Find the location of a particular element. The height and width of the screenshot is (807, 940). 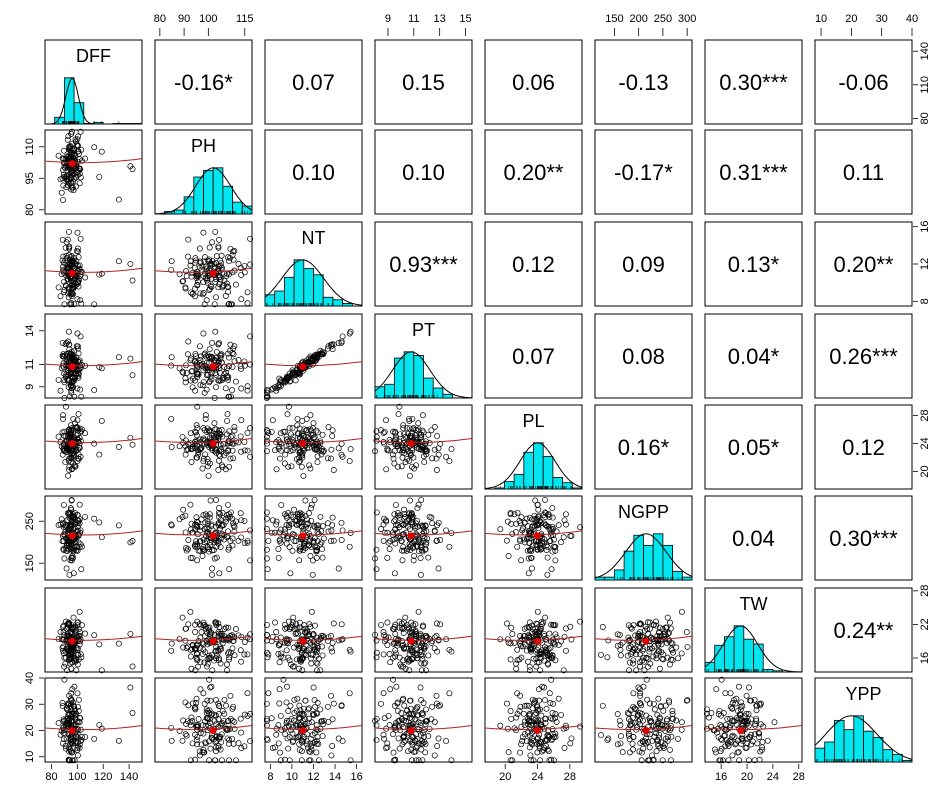

histogram-bar is located at coordinates (528, 470).